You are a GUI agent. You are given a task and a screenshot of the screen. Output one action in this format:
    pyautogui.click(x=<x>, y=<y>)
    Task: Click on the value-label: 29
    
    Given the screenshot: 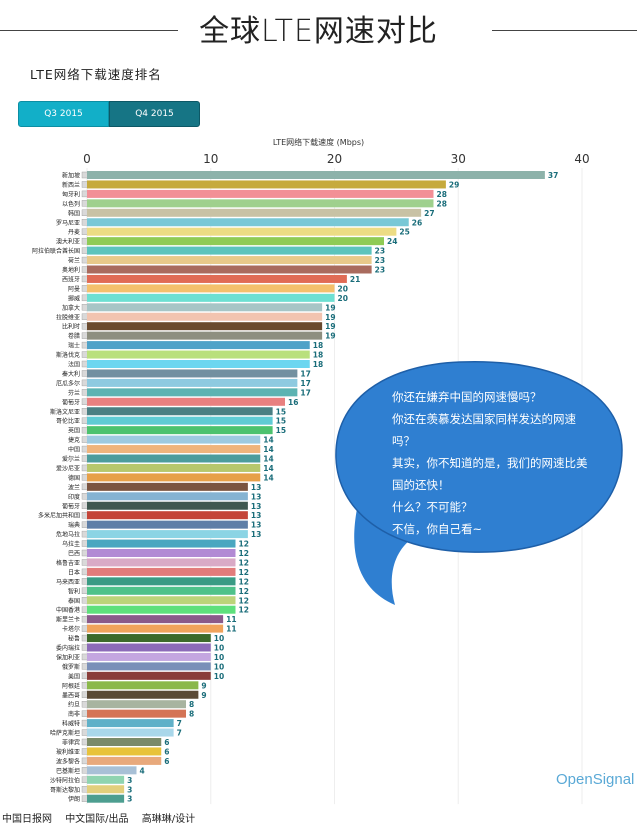 What is the action you would take?
    pyautogui.click(x=454, y=184)
    